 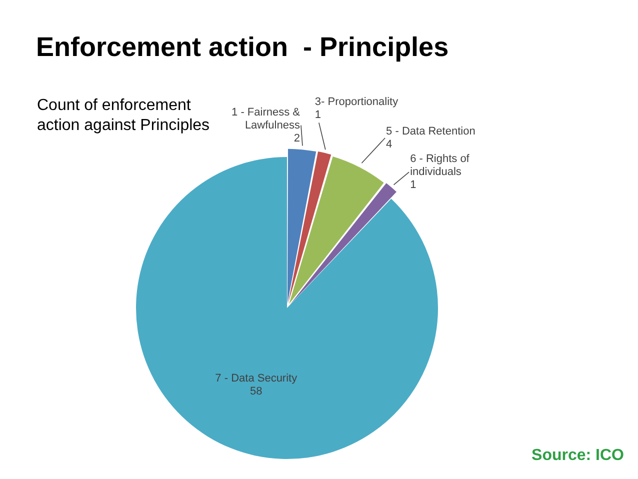 I want to click on data-label: 58, so click(x=256, y=392).